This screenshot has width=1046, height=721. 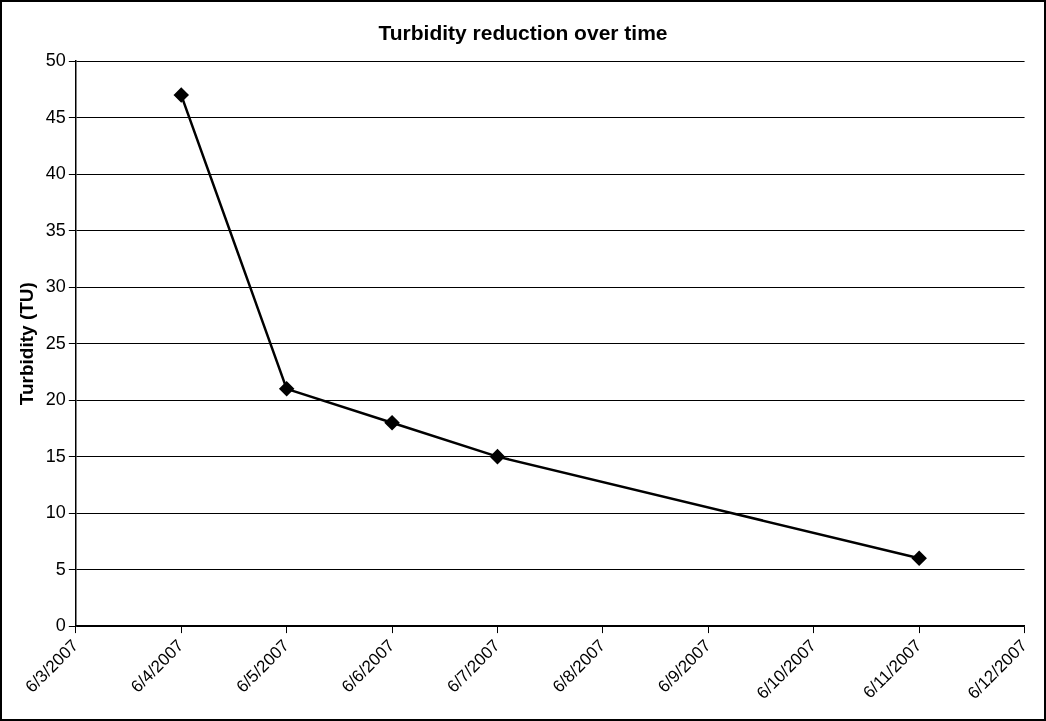 I want to click on y-tick-label: 0, so click(x=60, y=625).